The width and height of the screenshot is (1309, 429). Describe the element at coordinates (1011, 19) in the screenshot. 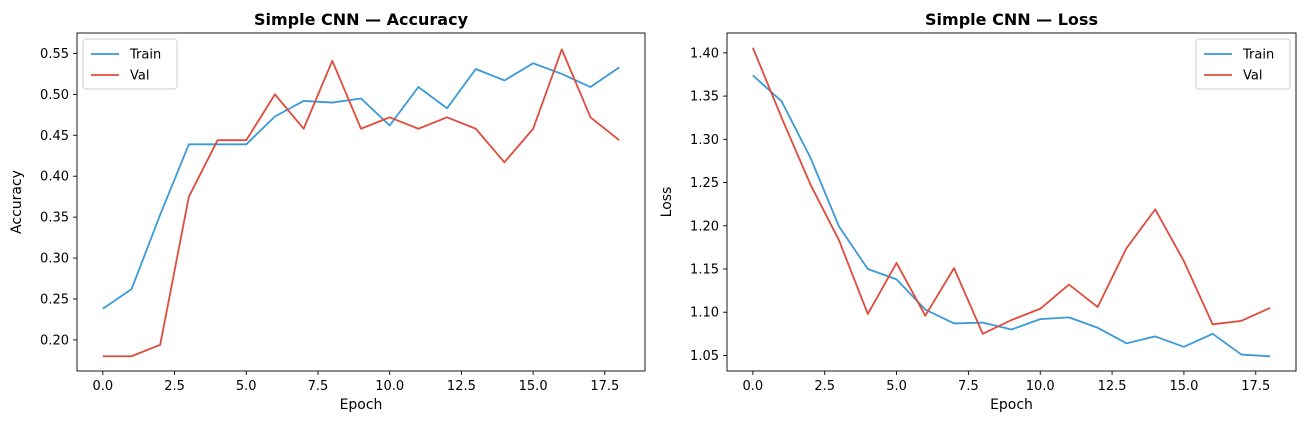

I see `loss-chart-title: Simple CNN — Loss` at that location.